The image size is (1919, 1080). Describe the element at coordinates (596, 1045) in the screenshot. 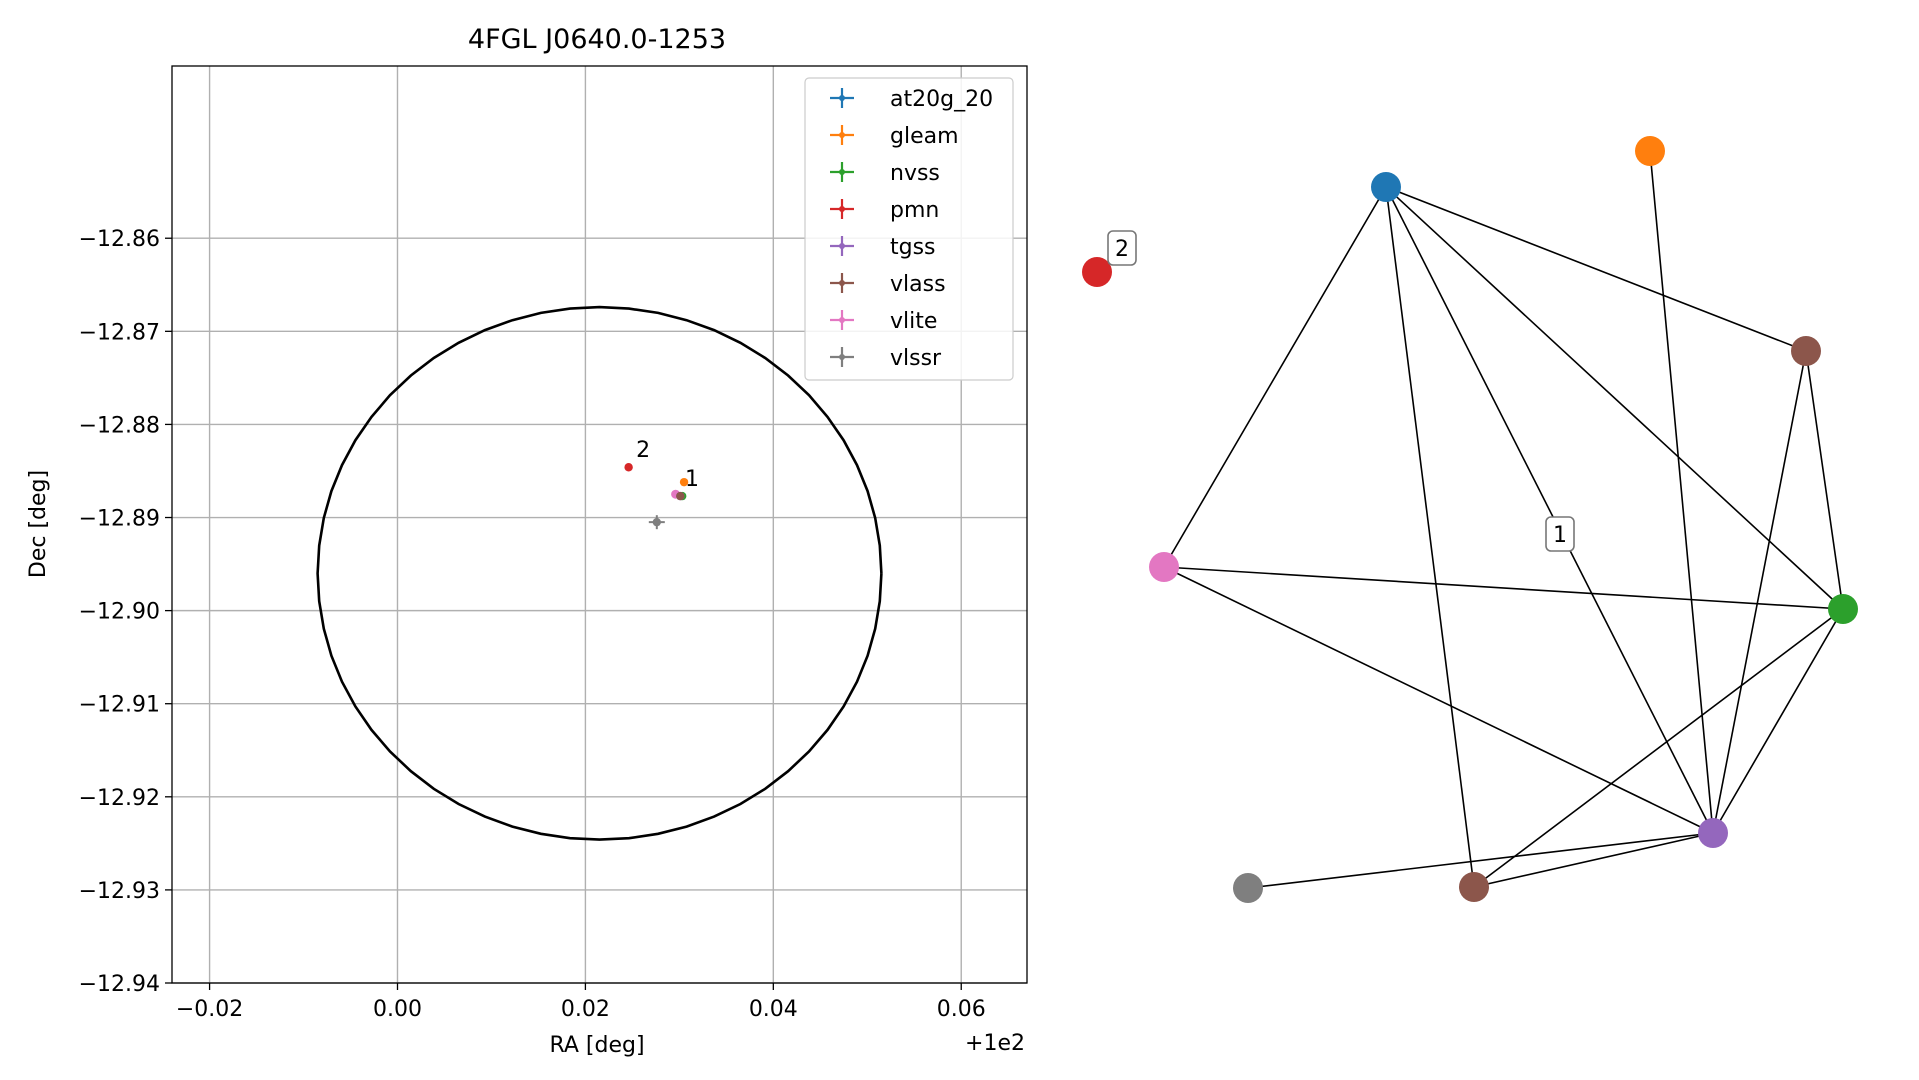

I see `x-axis-label: RA [deg]` at that location.